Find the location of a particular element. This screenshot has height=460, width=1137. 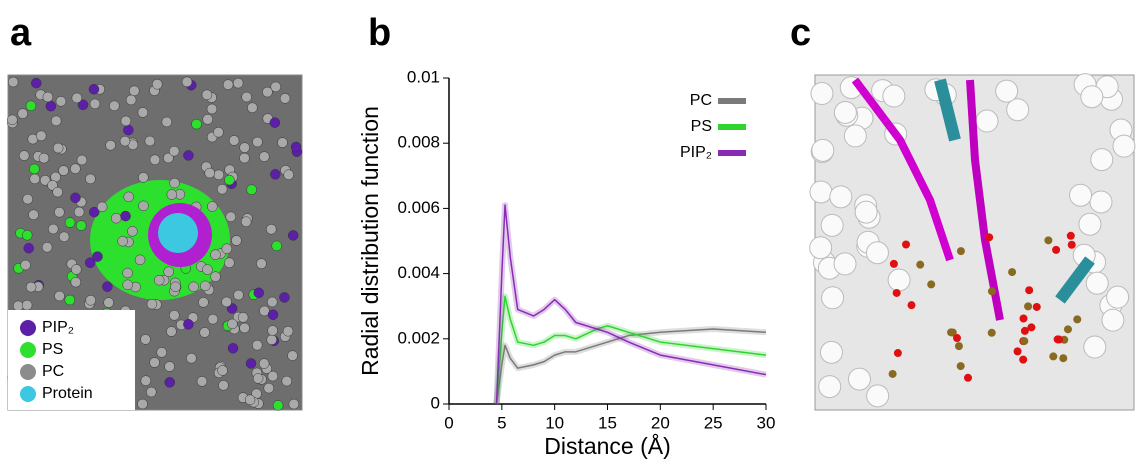

legend-swatch is located at coordinates (28, 372).